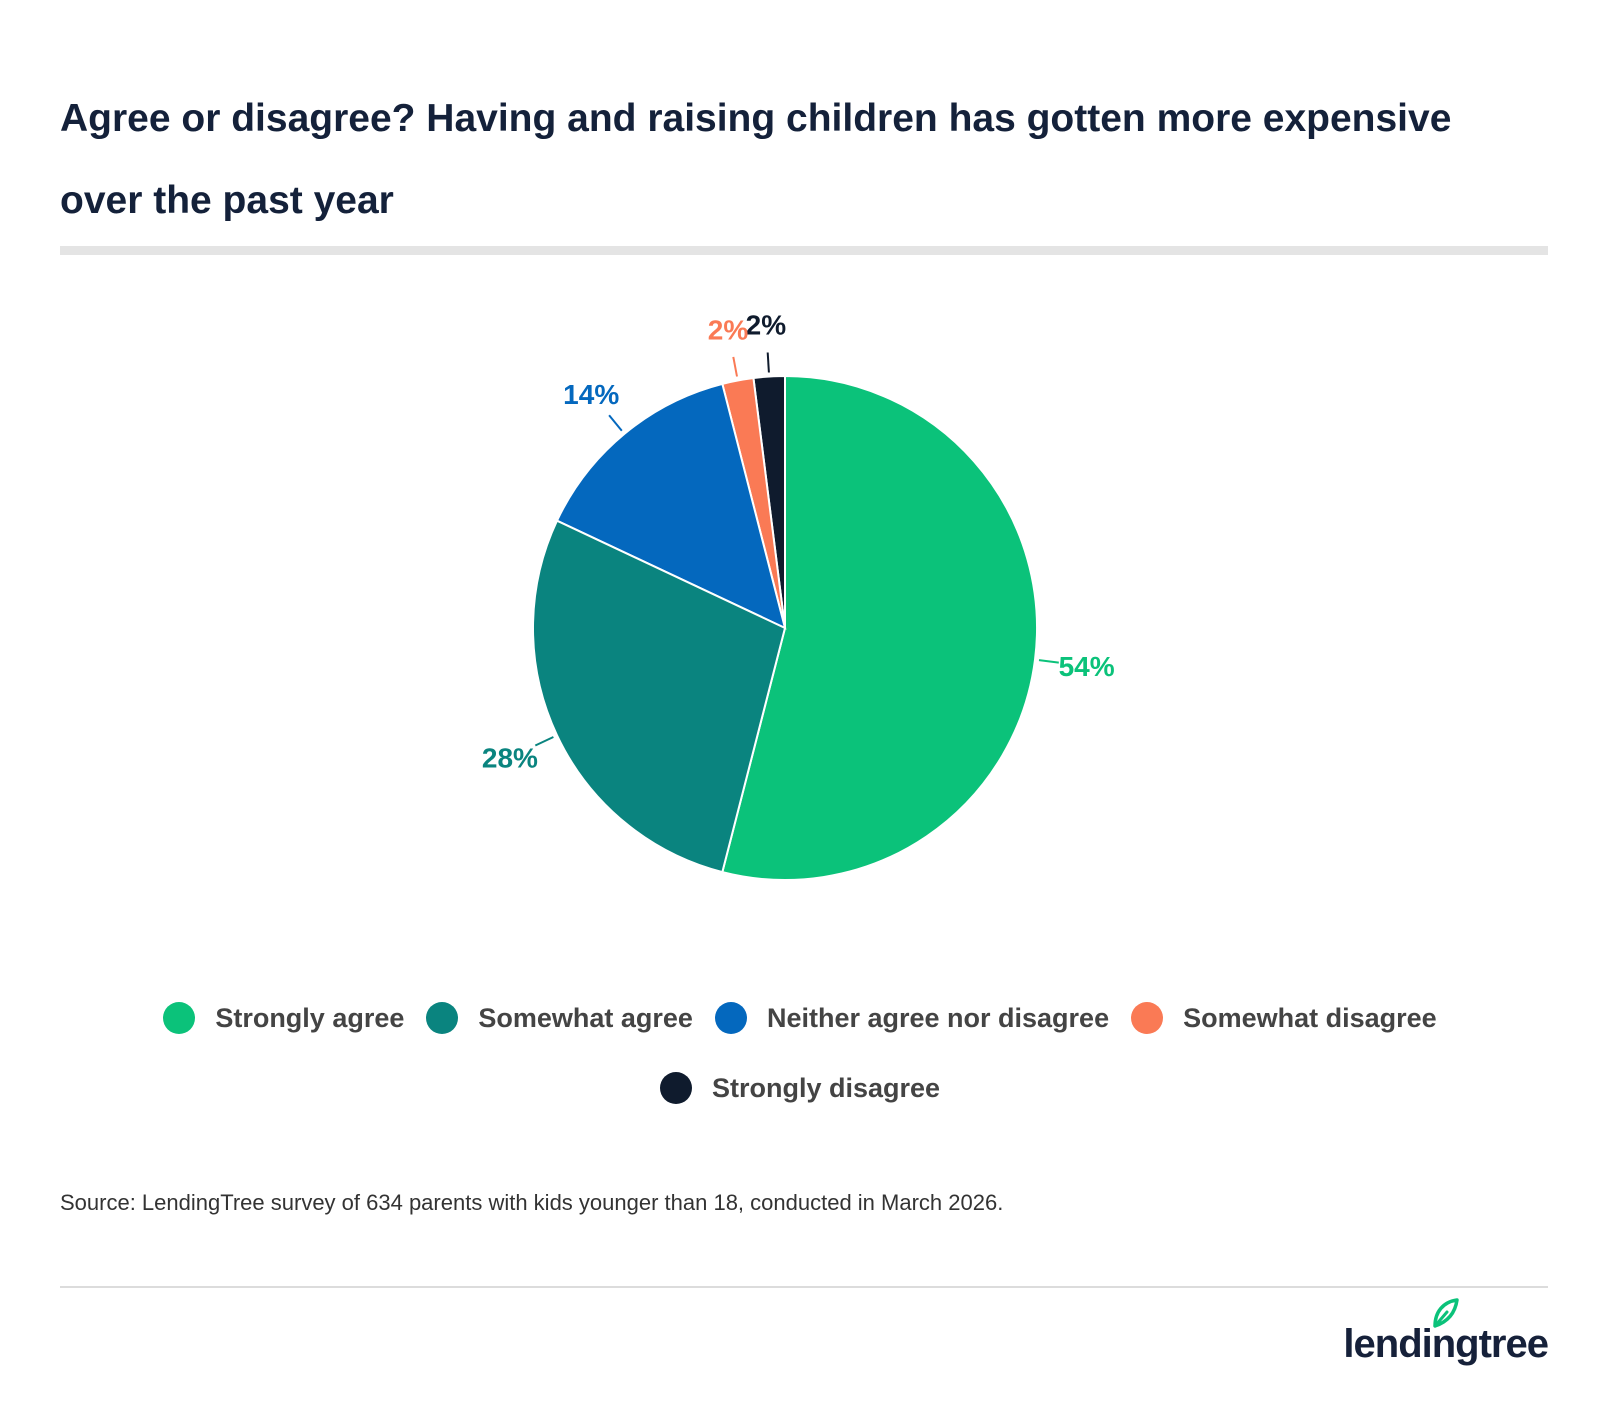 This screenshot has height=1406, width=1600. Describe the element at coordinates (1446, 1313) in the screenshot. I see `leaf-icon` at that location.